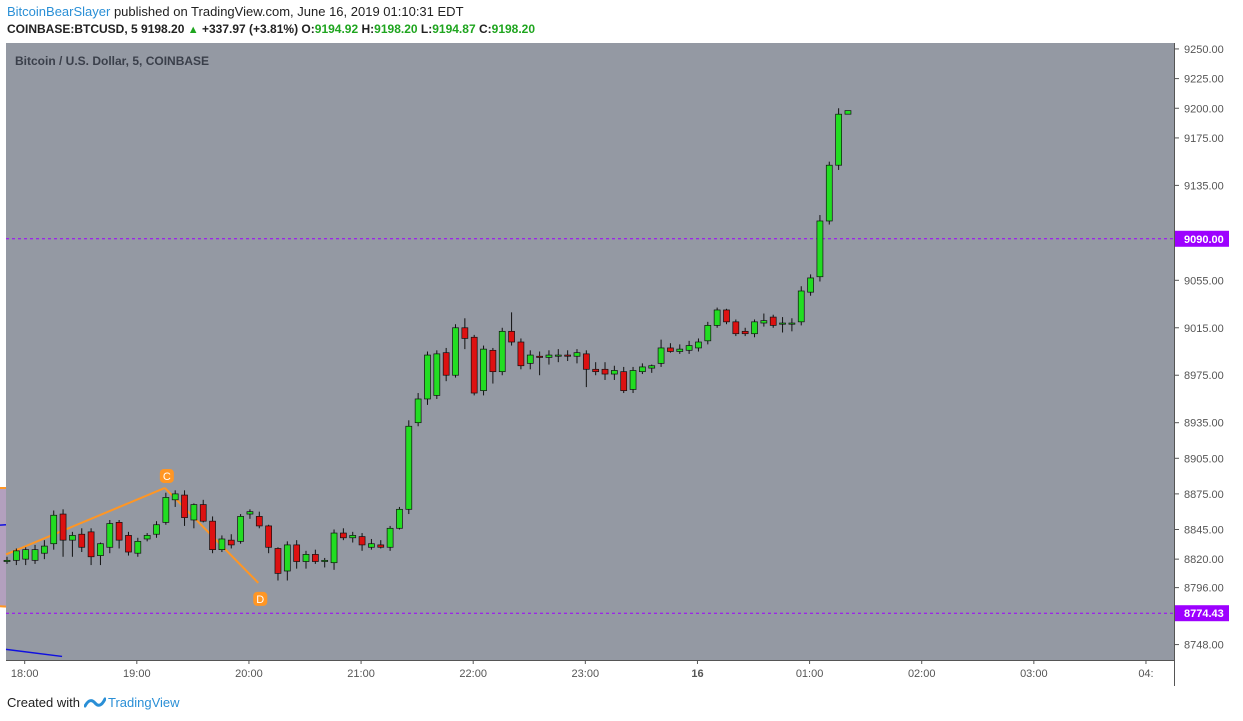  I want to click on candle-1915, so click(166, 508).